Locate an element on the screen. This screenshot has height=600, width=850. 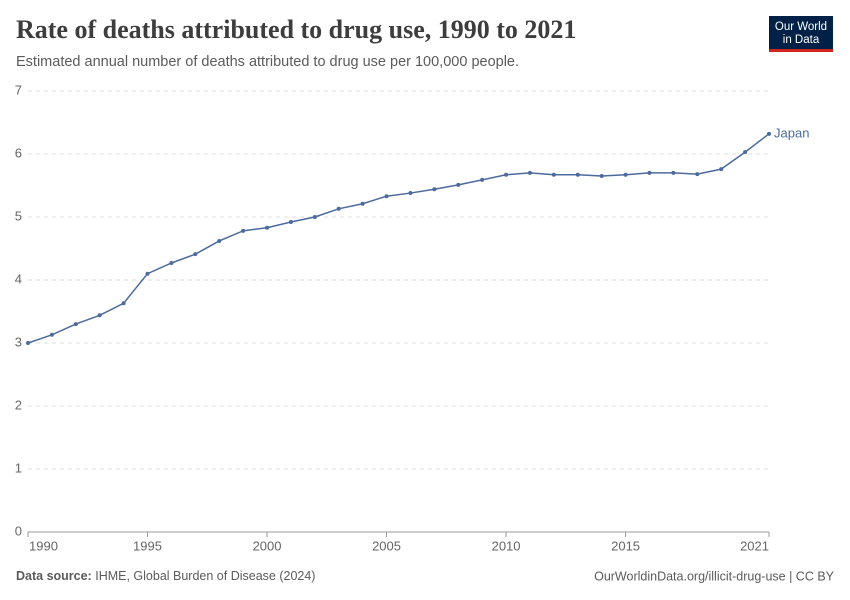
x-tick-label: 1990 is located at coordinates (43, 545).